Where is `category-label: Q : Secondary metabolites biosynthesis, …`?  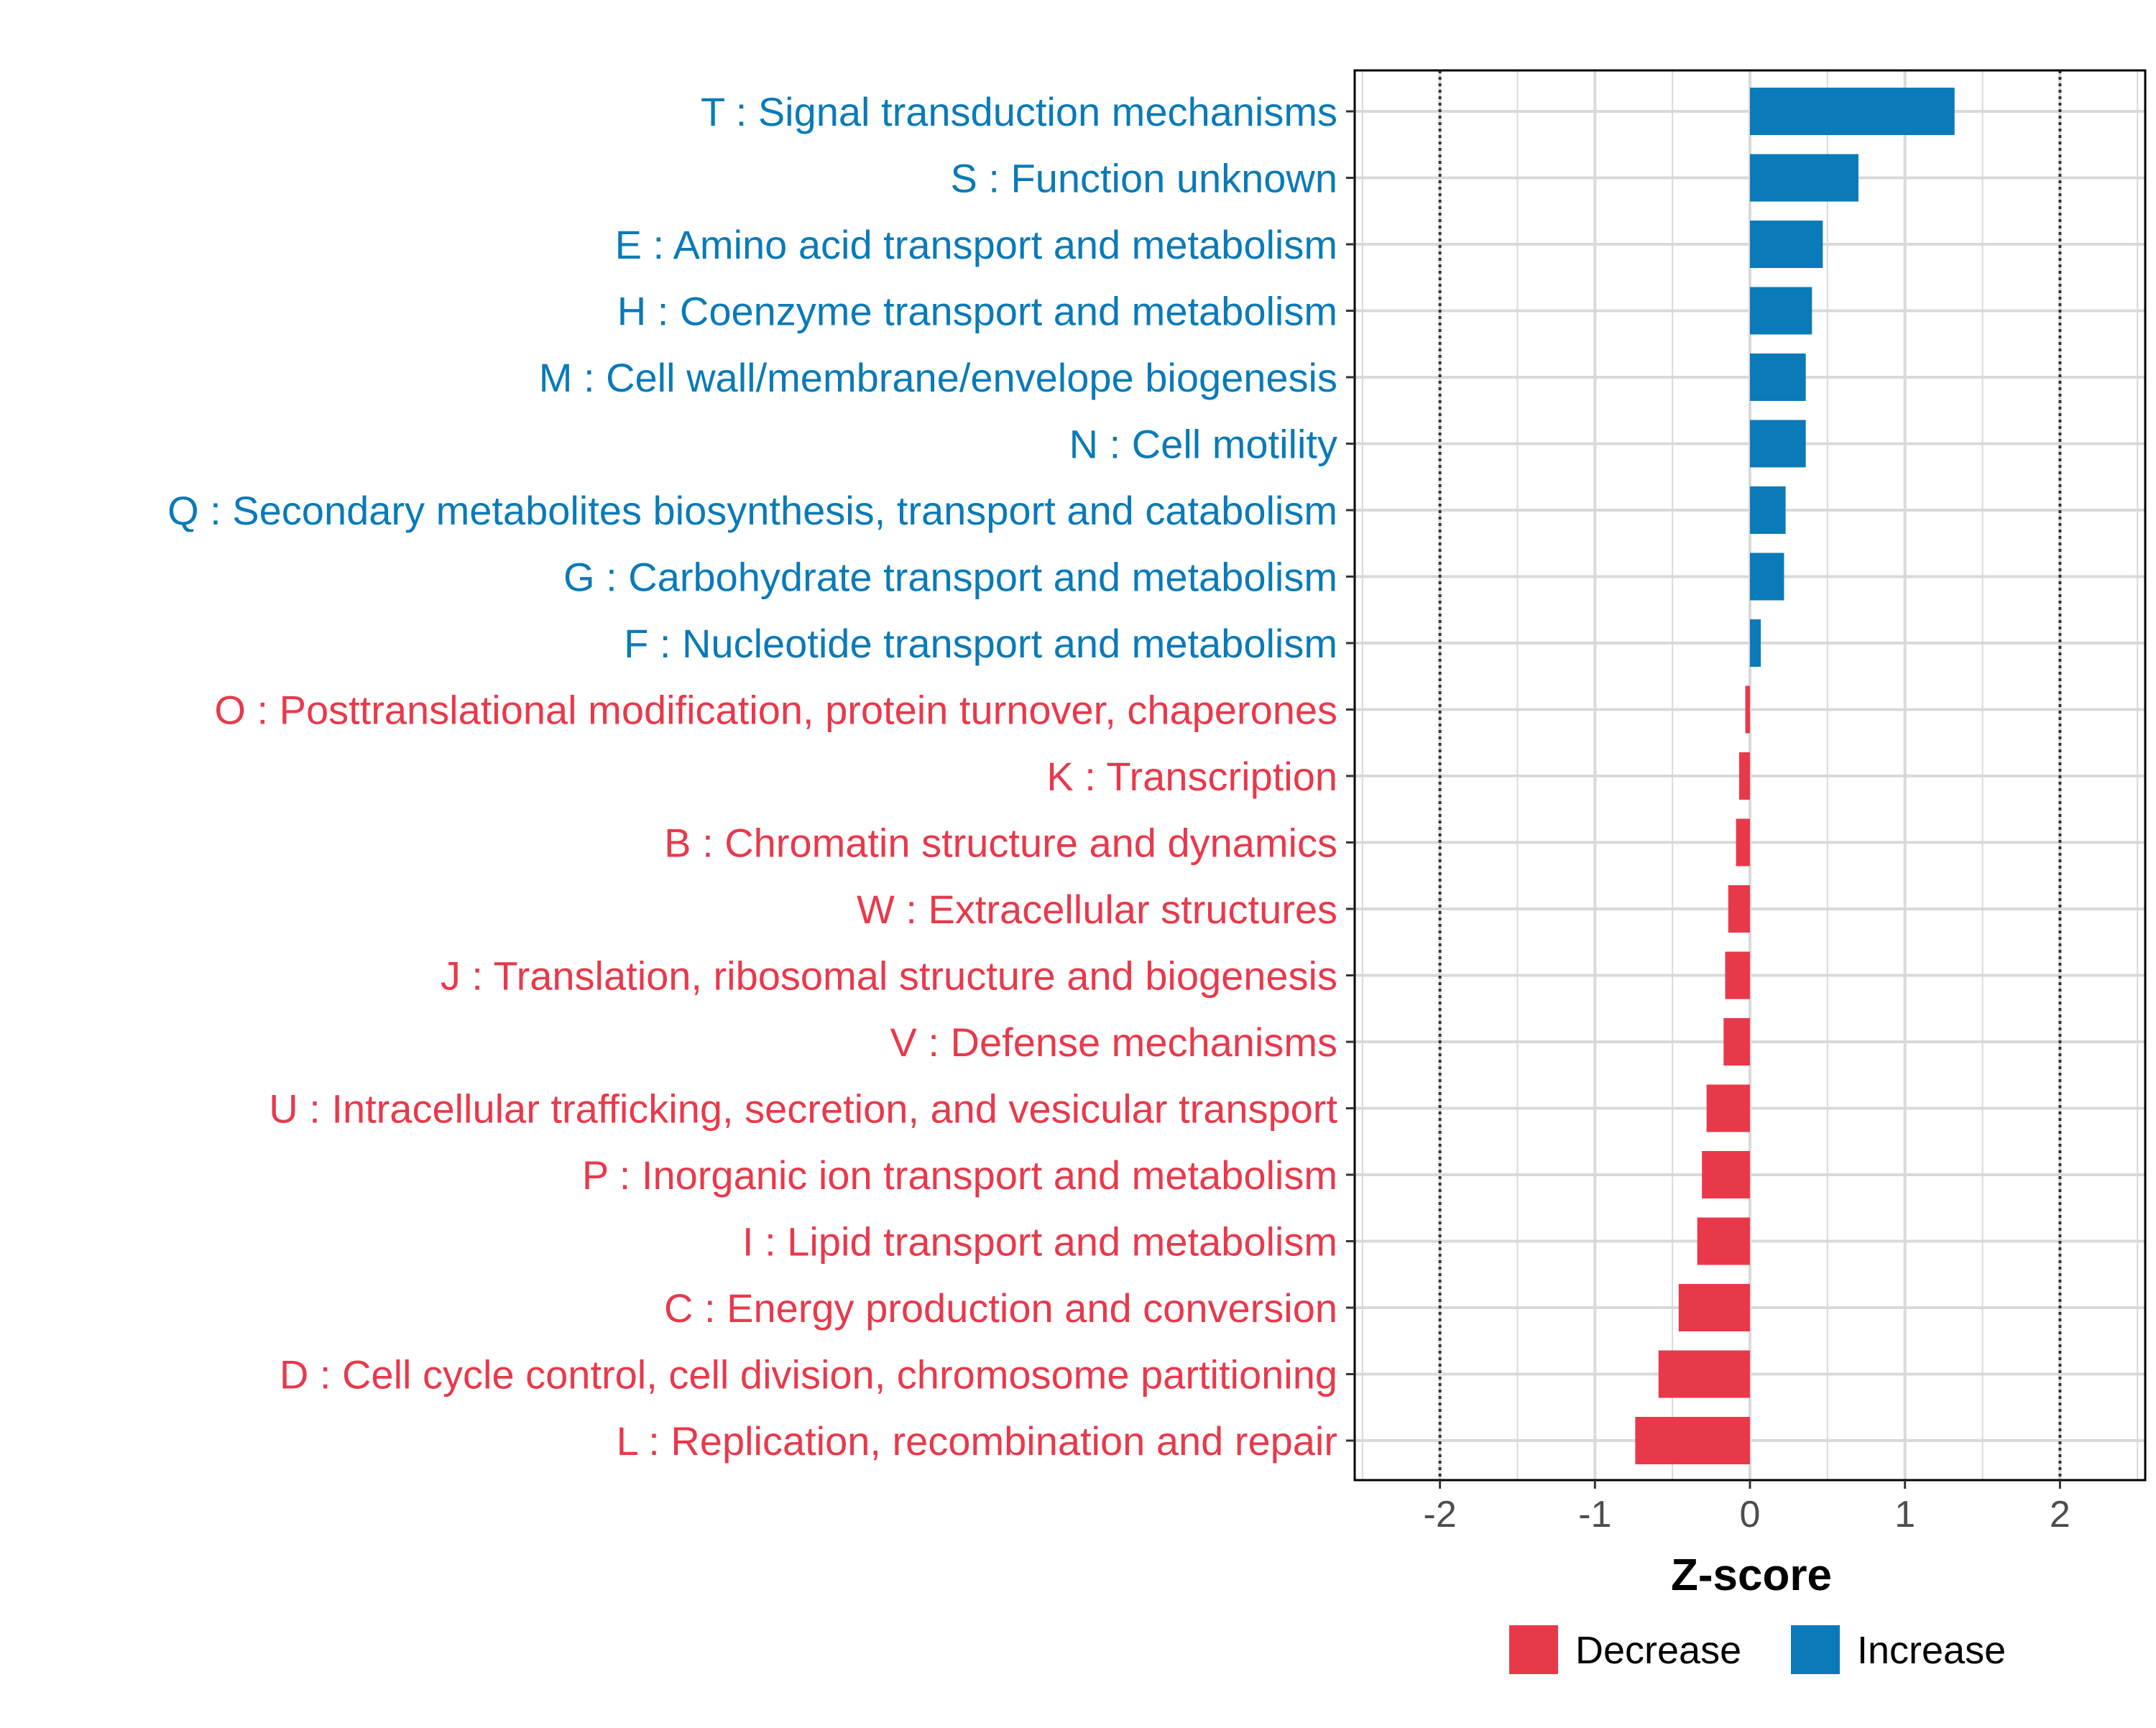
category-label: Q : Secondary metabolites biosynthesis, … is located at coordinates (752, 511).